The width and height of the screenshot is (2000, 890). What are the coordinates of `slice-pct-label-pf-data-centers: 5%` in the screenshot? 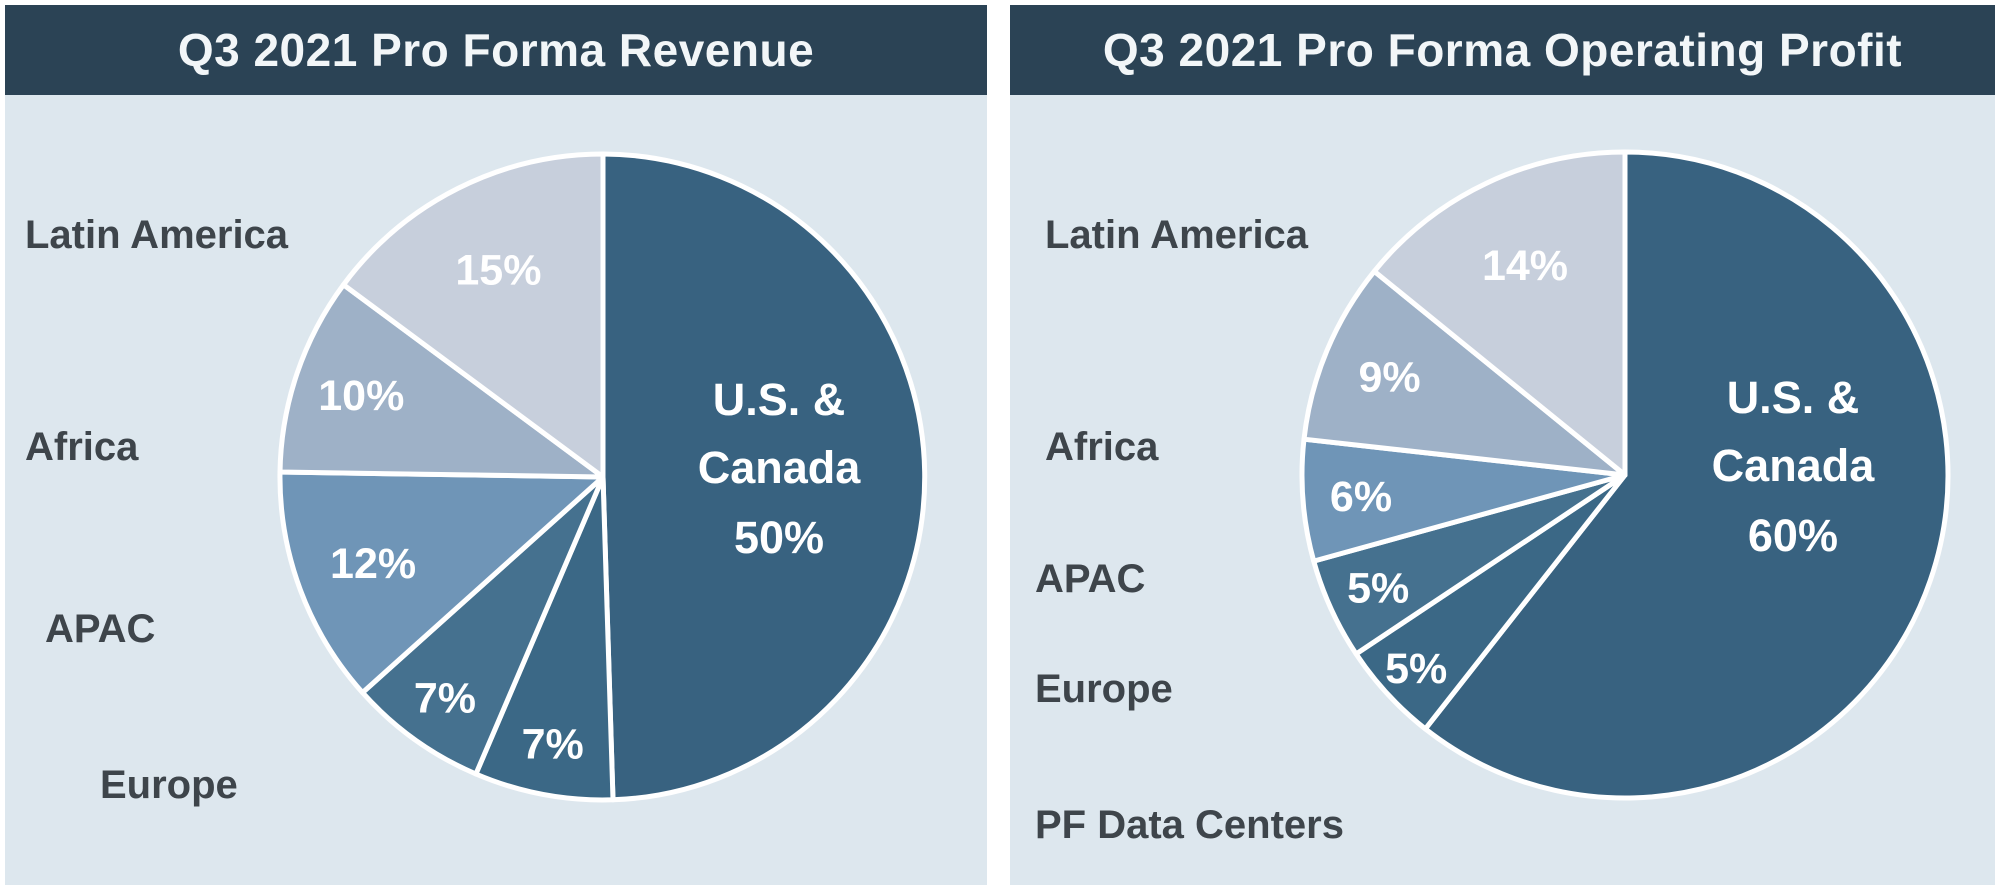 It's located at (1416, 669).